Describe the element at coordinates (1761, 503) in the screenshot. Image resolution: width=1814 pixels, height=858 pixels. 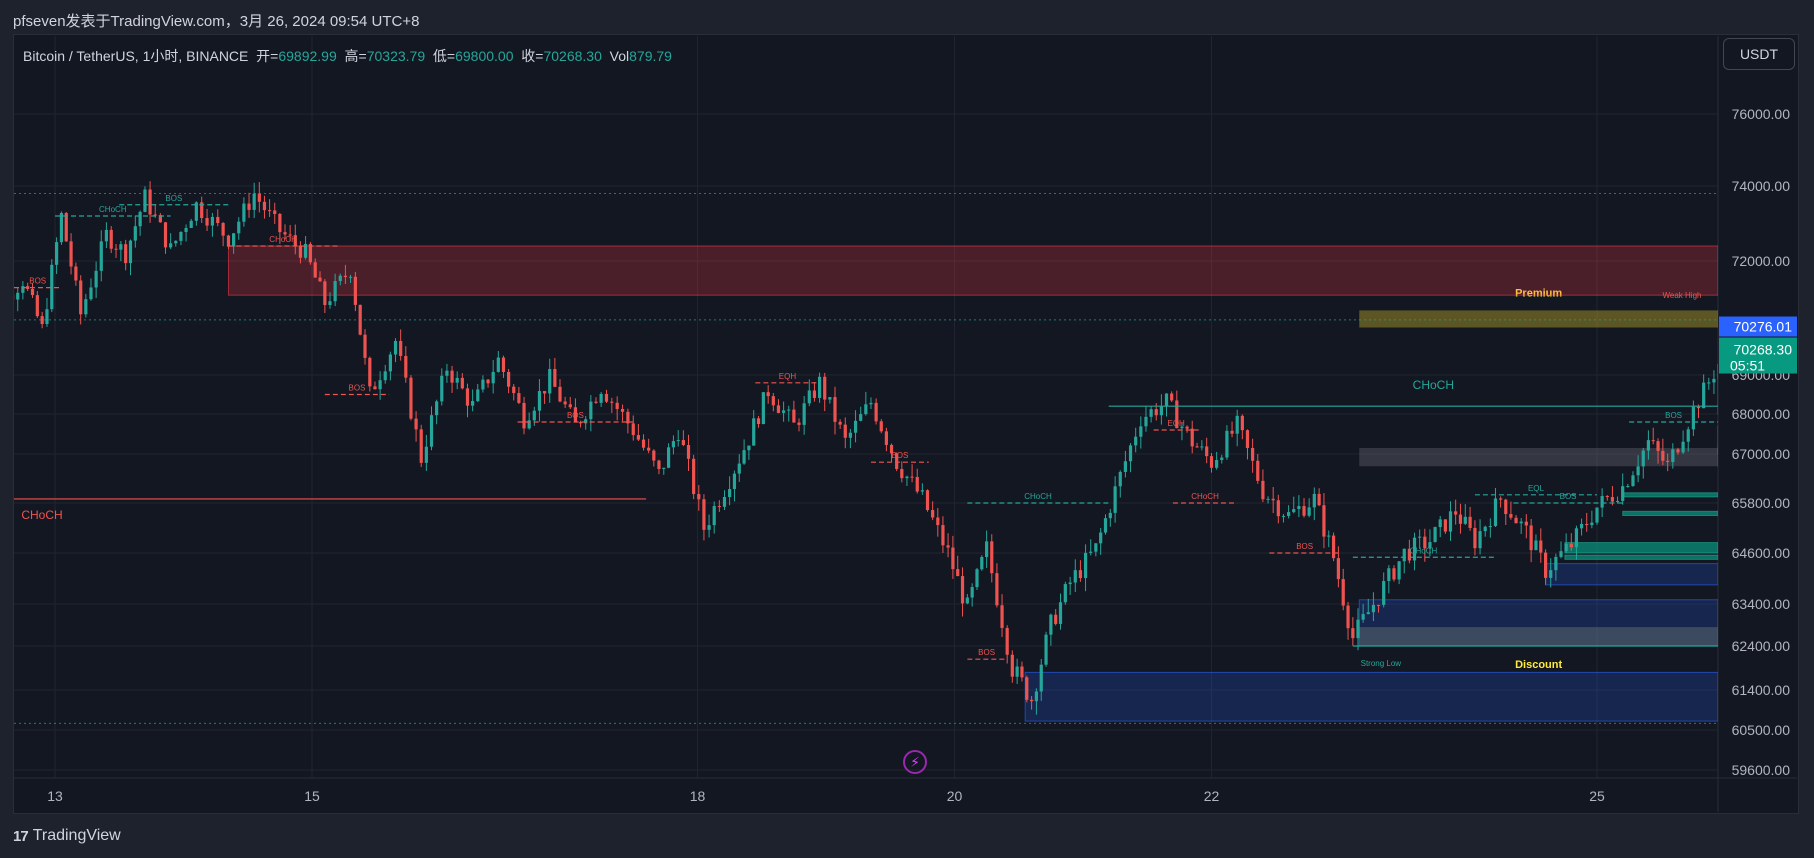
I see `y-tick-label: 65800.00` at that location.